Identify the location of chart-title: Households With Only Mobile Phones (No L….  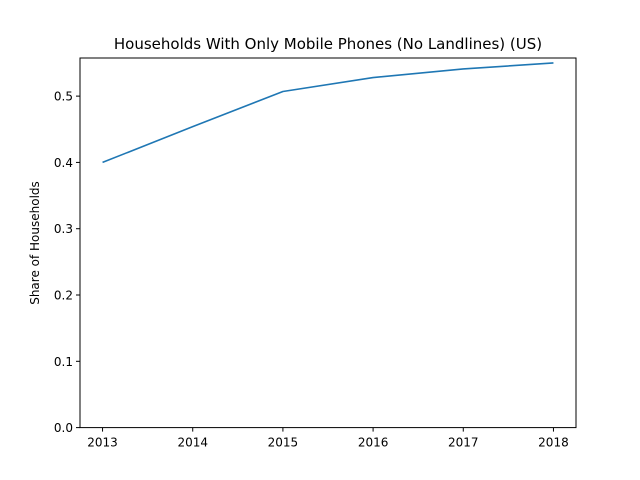
(328, 44).